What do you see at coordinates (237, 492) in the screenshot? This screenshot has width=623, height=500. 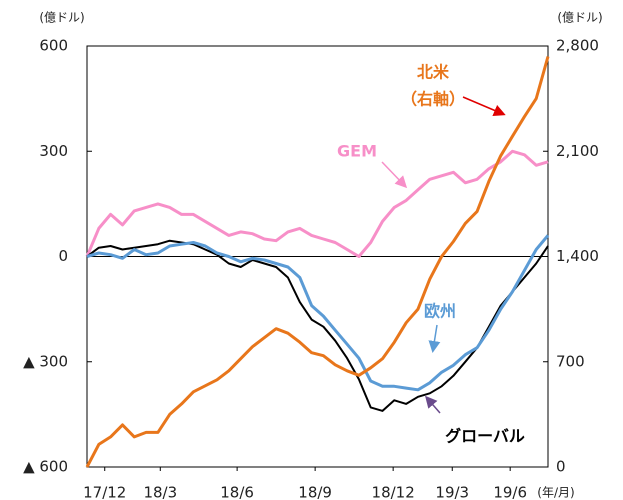 I see `x-tick-label: 18/6` at bounding box center [237, 492].